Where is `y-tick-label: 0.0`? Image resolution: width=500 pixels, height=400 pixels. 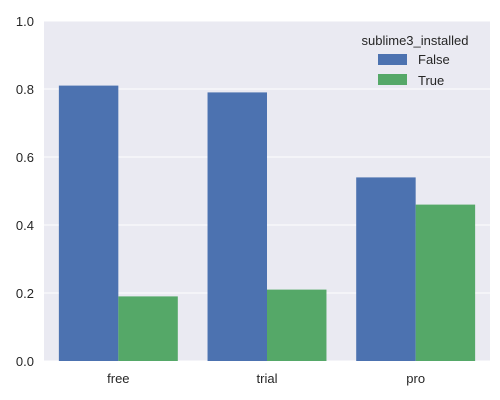 y-tick-label: 0.0 is located at coordinates (25, 361).